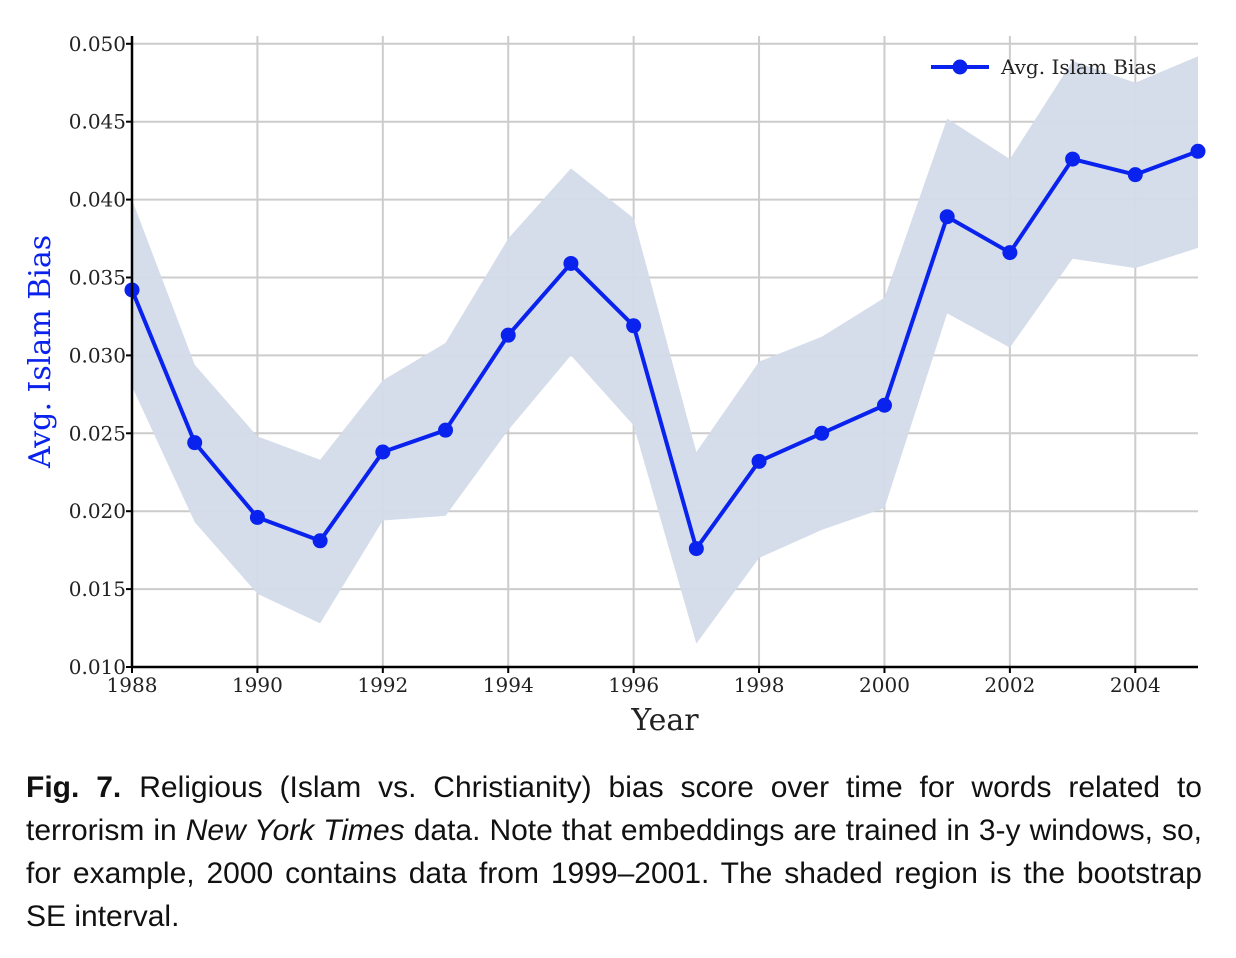 The height and width of the screenshot is (958, 1236). What do you see at coordinates (295, 830) in the screenshot?
I see `caption-italic-text: New York Times` at bounding box center [295, 830].